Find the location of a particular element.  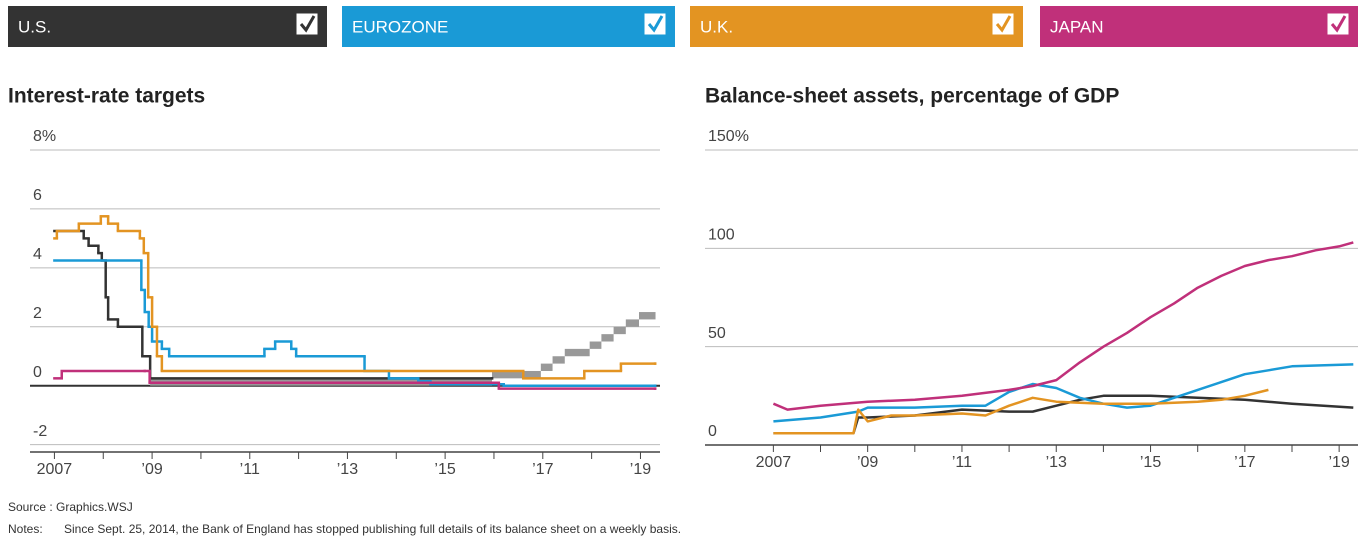

y-tick-label: 100 is located at coordinates (721, 235).